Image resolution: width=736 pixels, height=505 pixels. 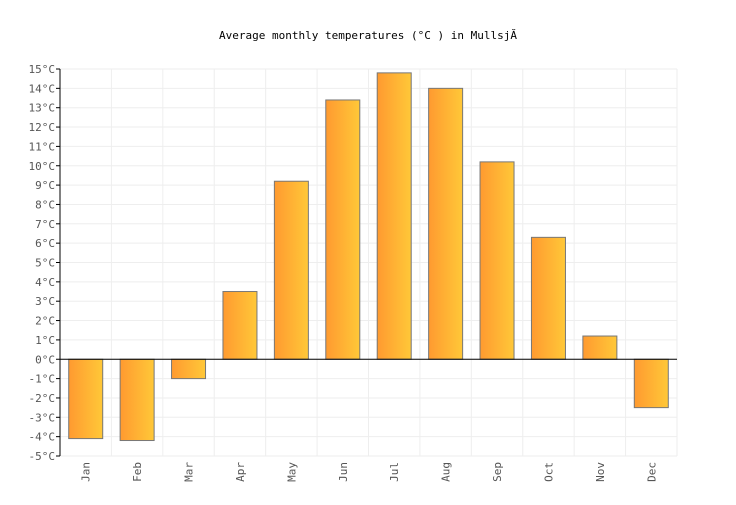 What do you see at coordinates (45, 204) in the screenshot?
I see `y-tick-label: 8°C` at bounding box center [45, 204].